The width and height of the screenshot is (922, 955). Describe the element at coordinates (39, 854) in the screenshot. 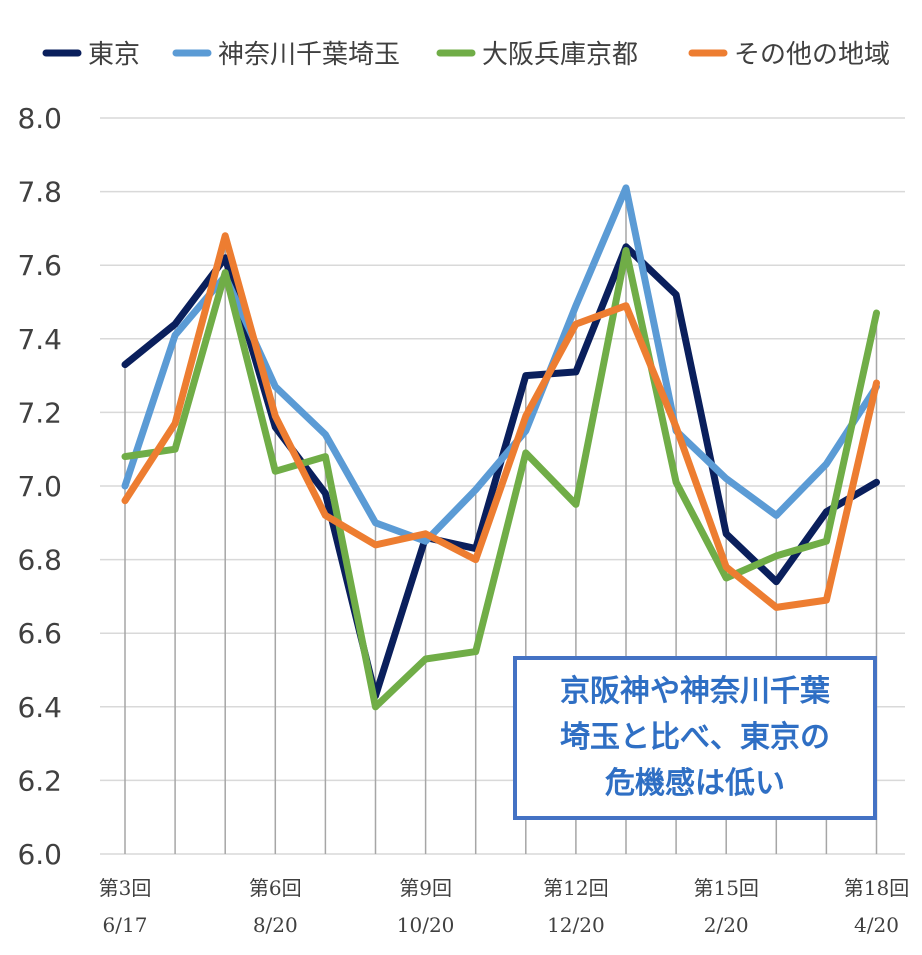

I see `y-tick-label: 6.0` at that location.